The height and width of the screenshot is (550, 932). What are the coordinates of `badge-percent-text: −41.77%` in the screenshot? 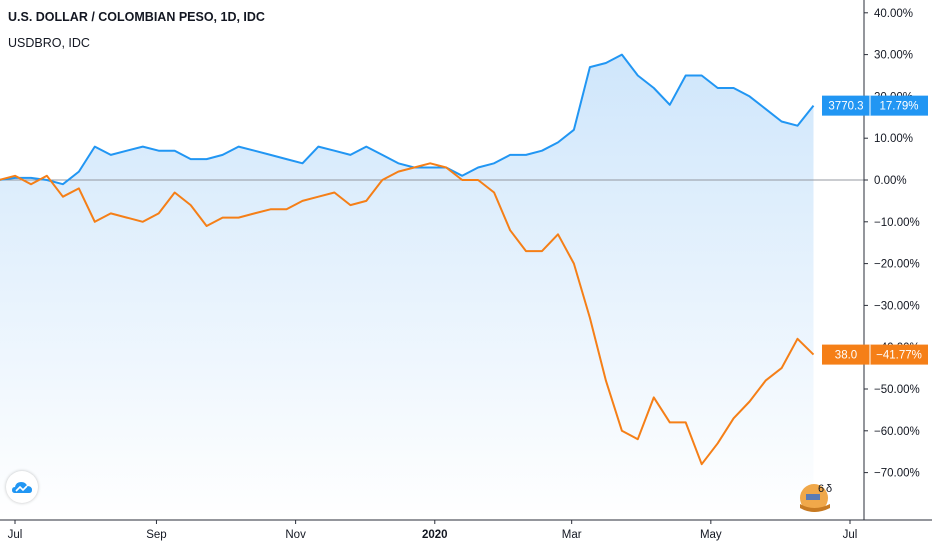 It's located at (899, 356).